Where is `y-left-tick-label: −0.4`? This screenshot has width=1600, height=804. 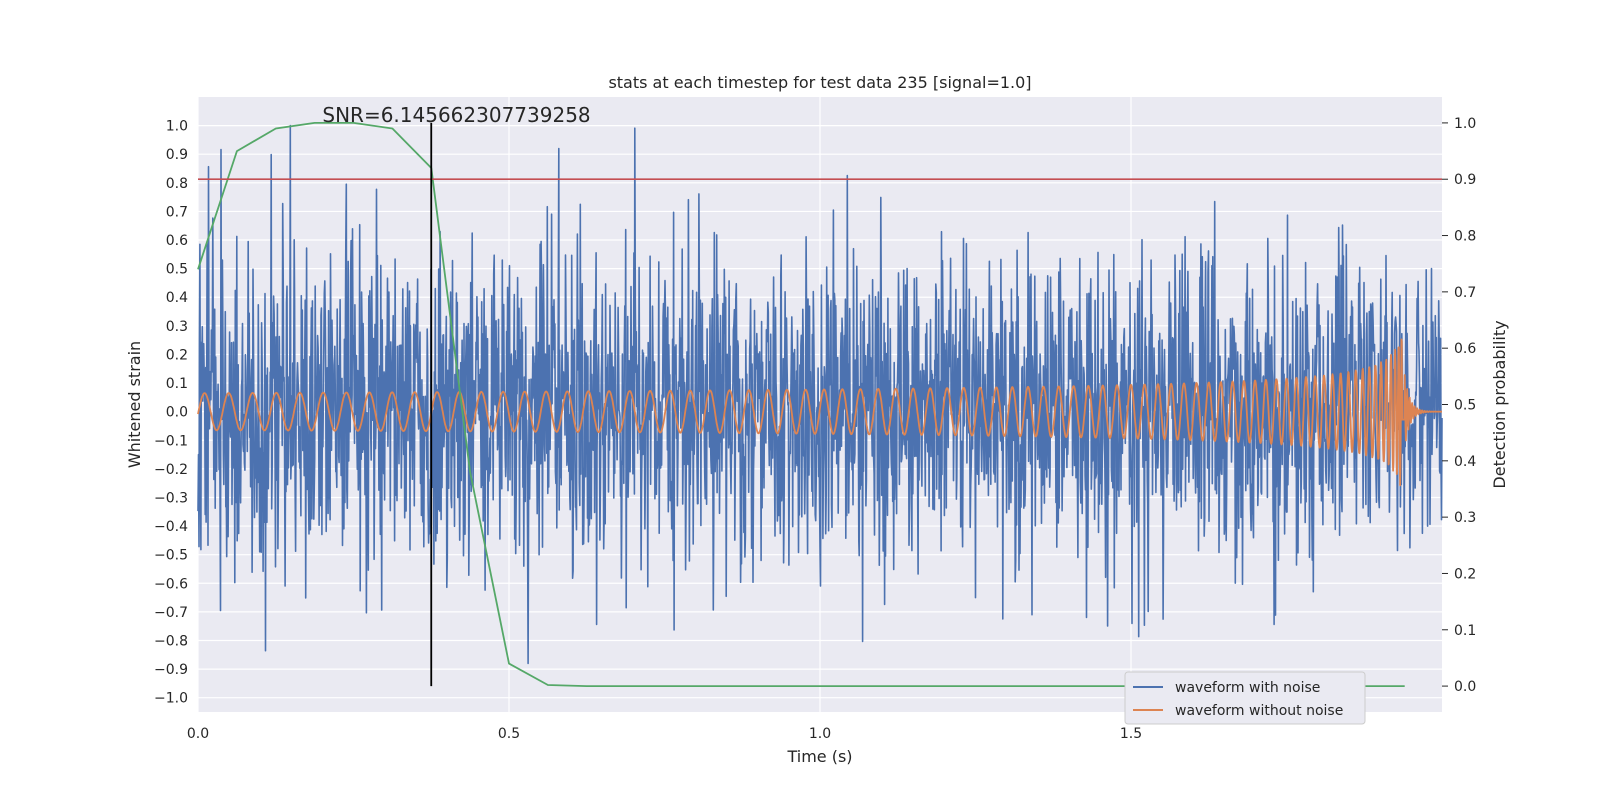
y-left-tick-label: −0.4 is located at coordinates (171, 527).